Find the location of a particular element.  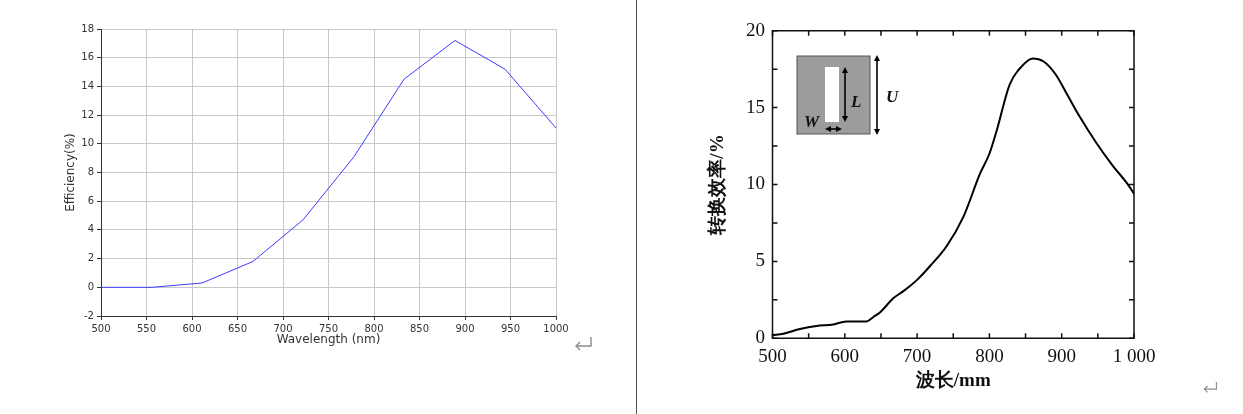

y-tick-label: 4 is located at coordinates (90, 229).